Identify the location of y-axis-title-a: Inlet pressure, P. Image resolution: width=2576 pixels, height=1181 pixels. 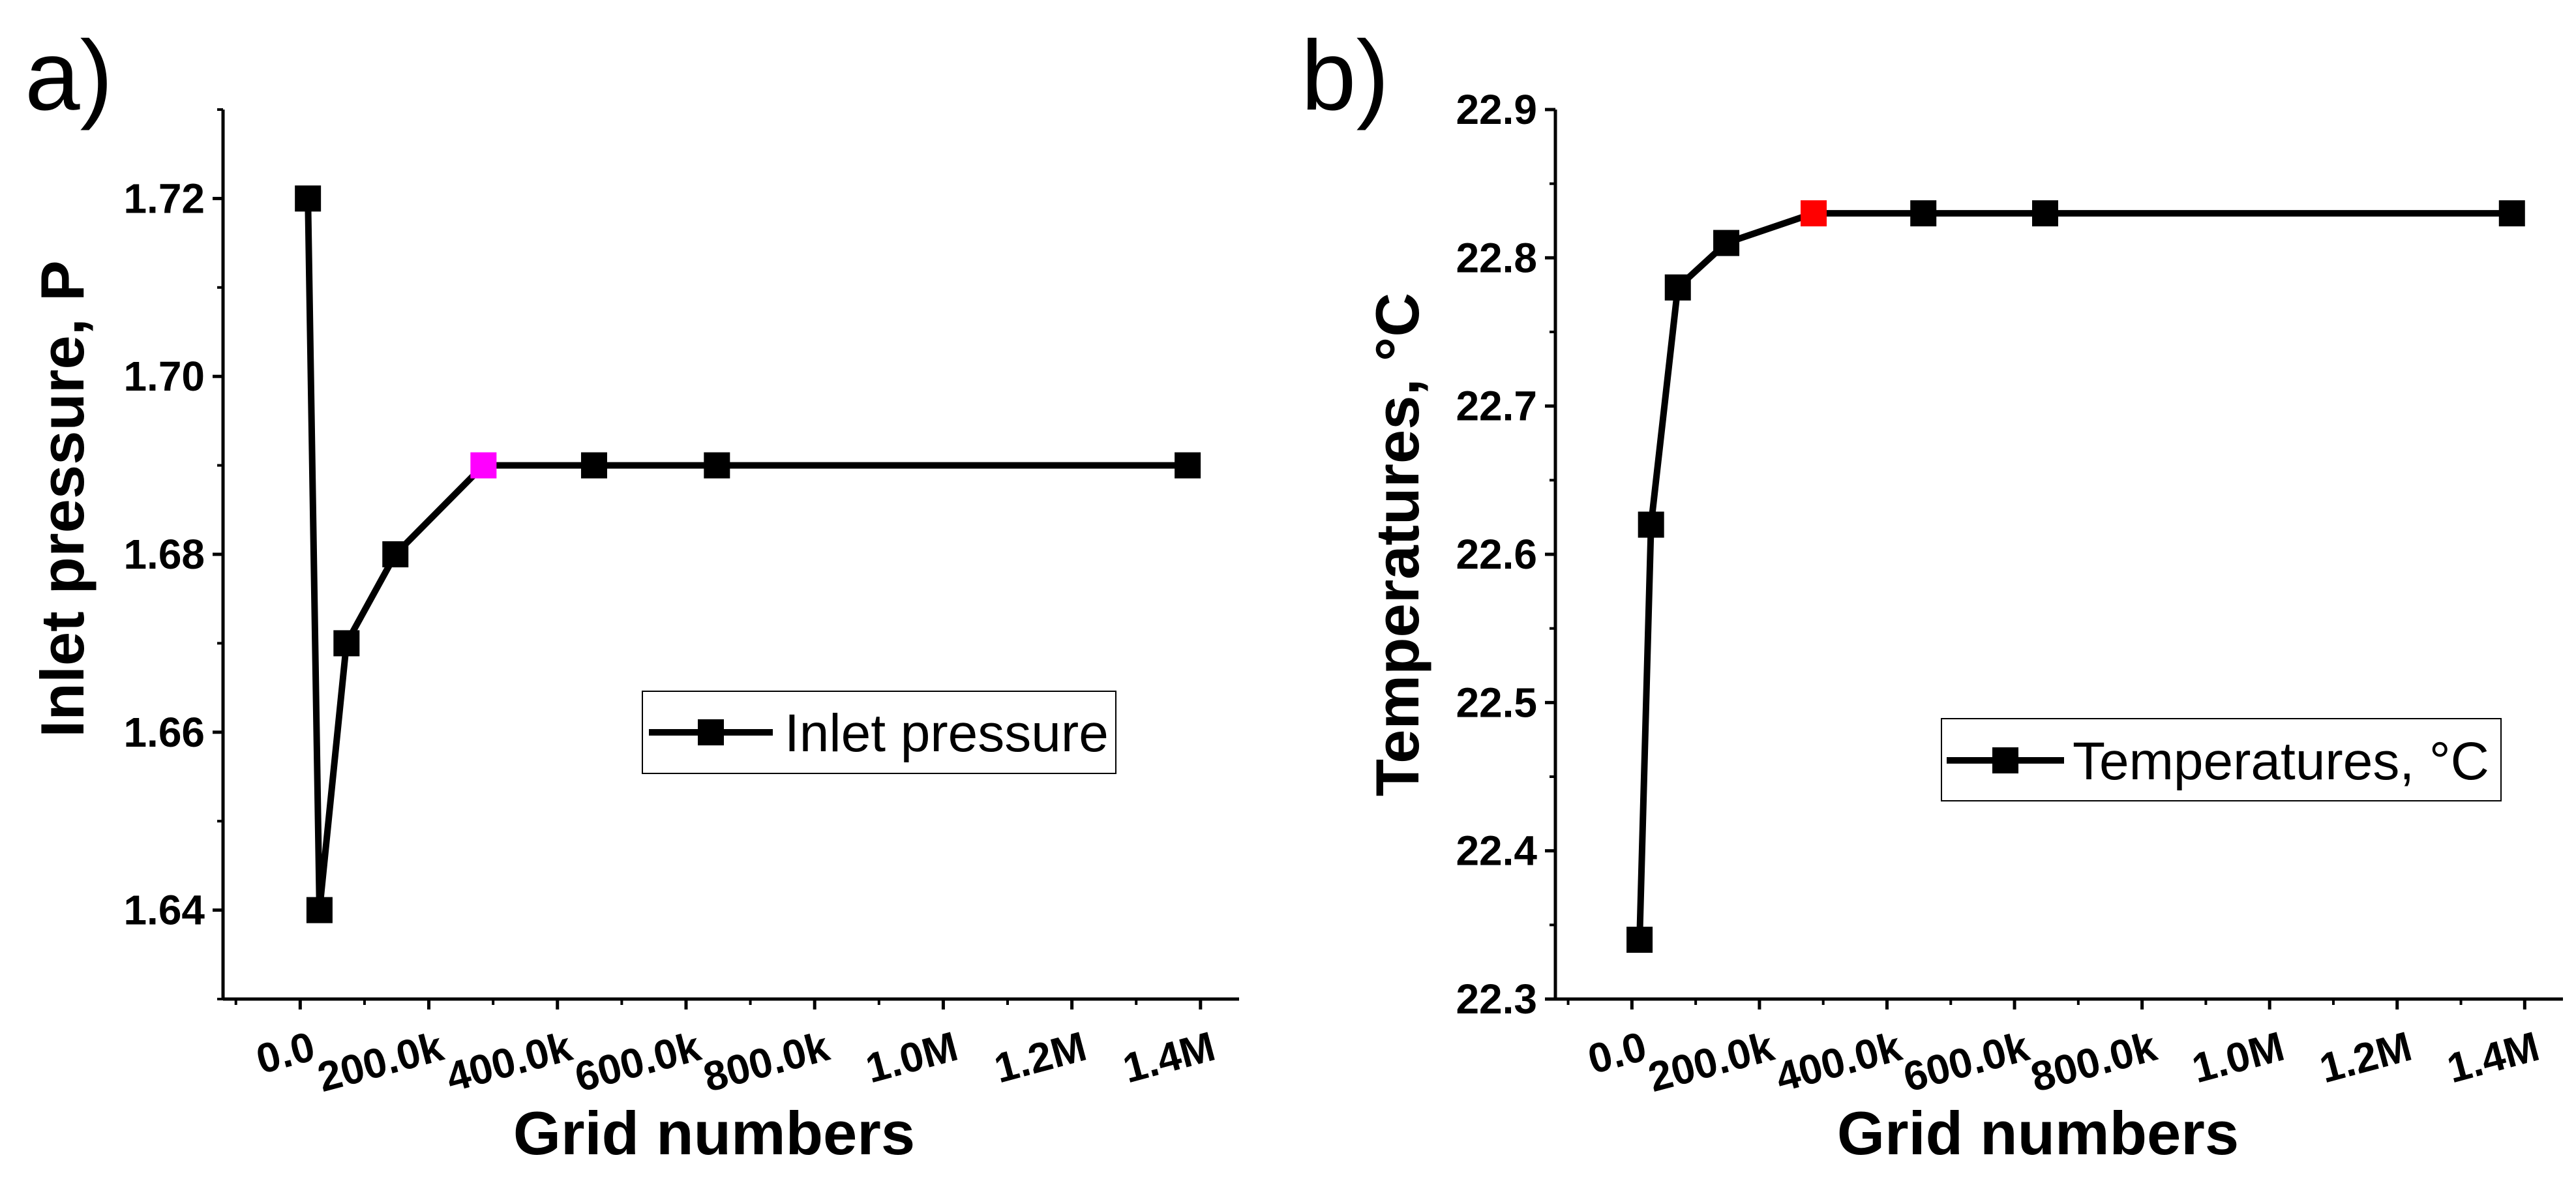
(62, 499).